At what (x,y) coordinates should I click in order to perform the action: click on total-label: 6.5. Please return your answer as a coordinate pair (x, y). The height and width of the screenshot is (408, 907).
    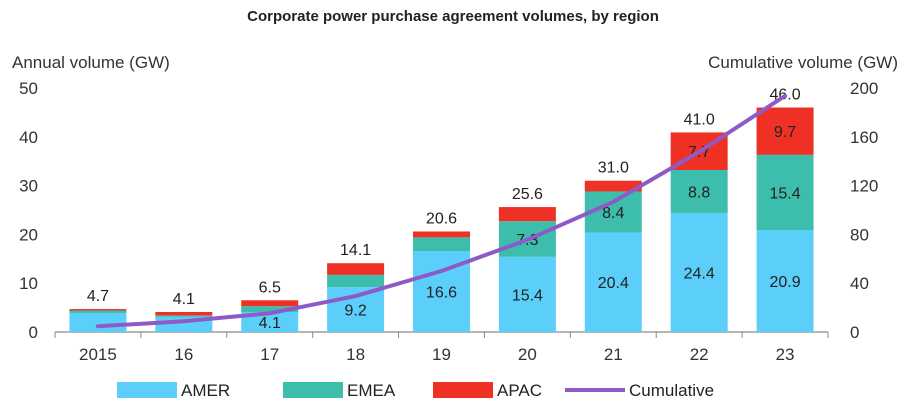
    Looking at the image, I should click on (270, 287).